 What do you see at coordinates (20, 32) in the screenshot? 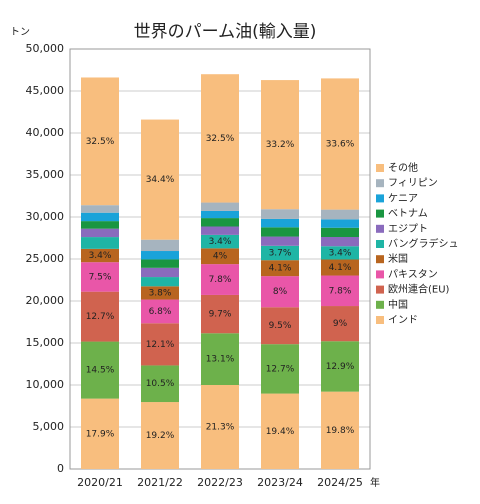
I see `y-axis-label: トン` at bounding box center [20, 32].